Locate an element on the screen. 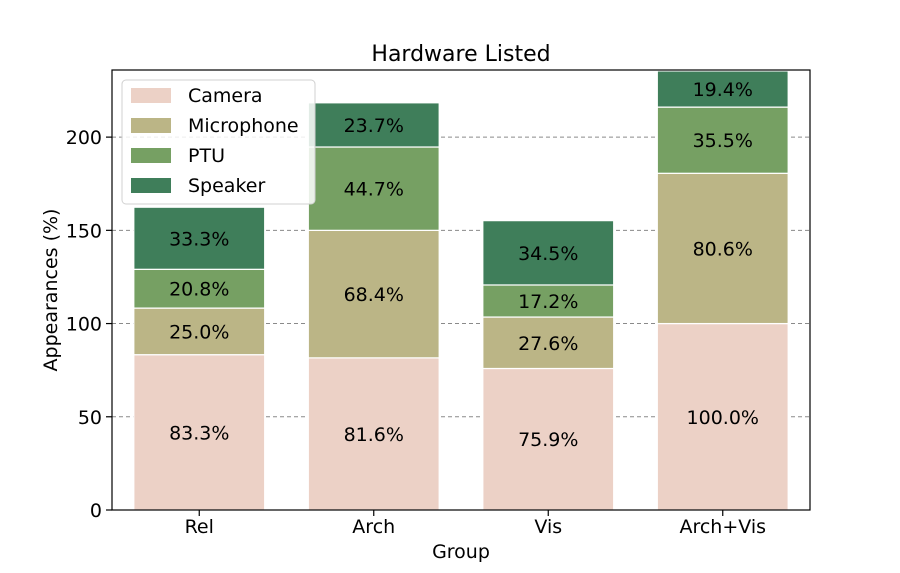 This screenshot has height=573, width=900. y-tick-label: 150 is located at coordinates (84, 231).